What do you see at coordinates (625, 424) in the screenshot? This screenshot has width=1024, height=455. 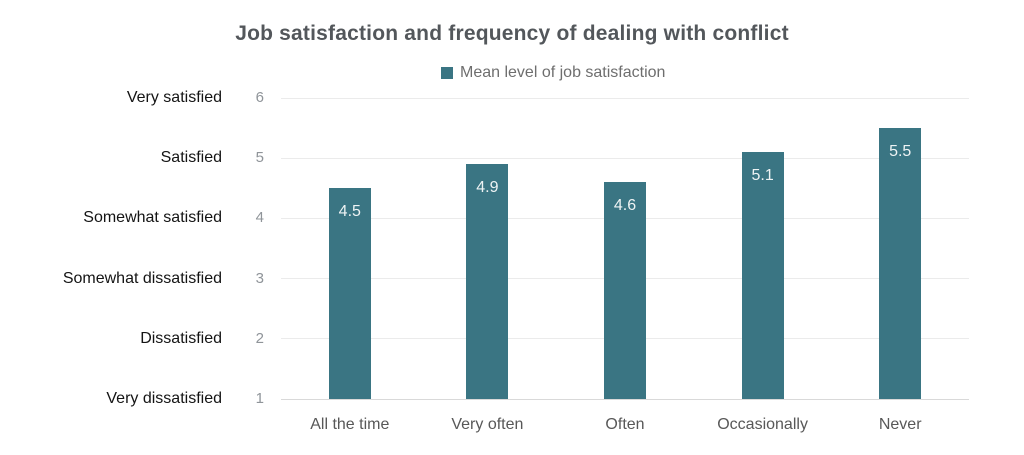 I see `x-axis-label-often: Often` at bounding box center [625, 424].